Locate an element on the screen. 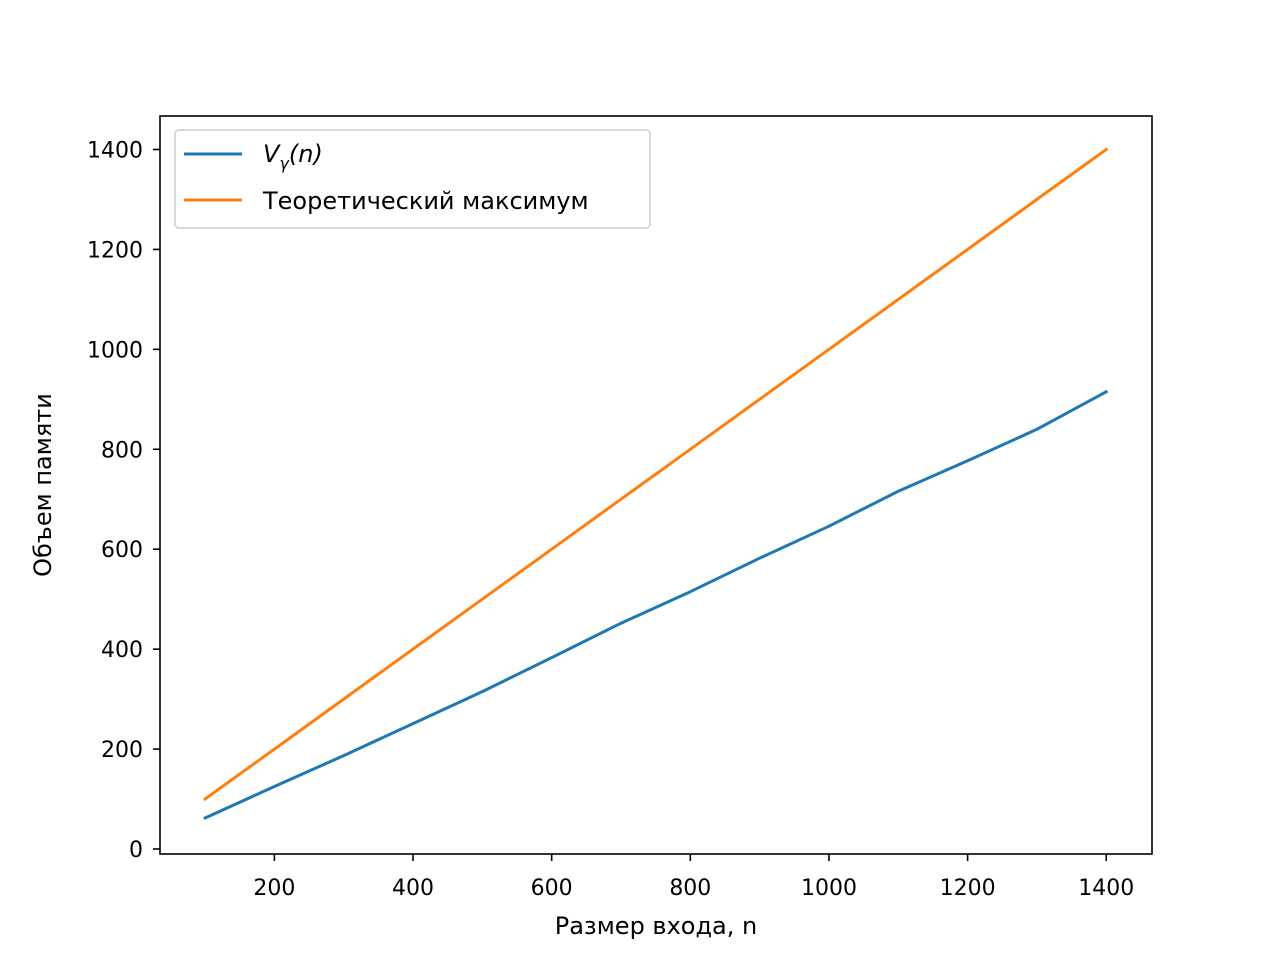 The height and width of the screenshot is (964, 1280). x-tick-label: 1000 is located at coordinates (829, 888).